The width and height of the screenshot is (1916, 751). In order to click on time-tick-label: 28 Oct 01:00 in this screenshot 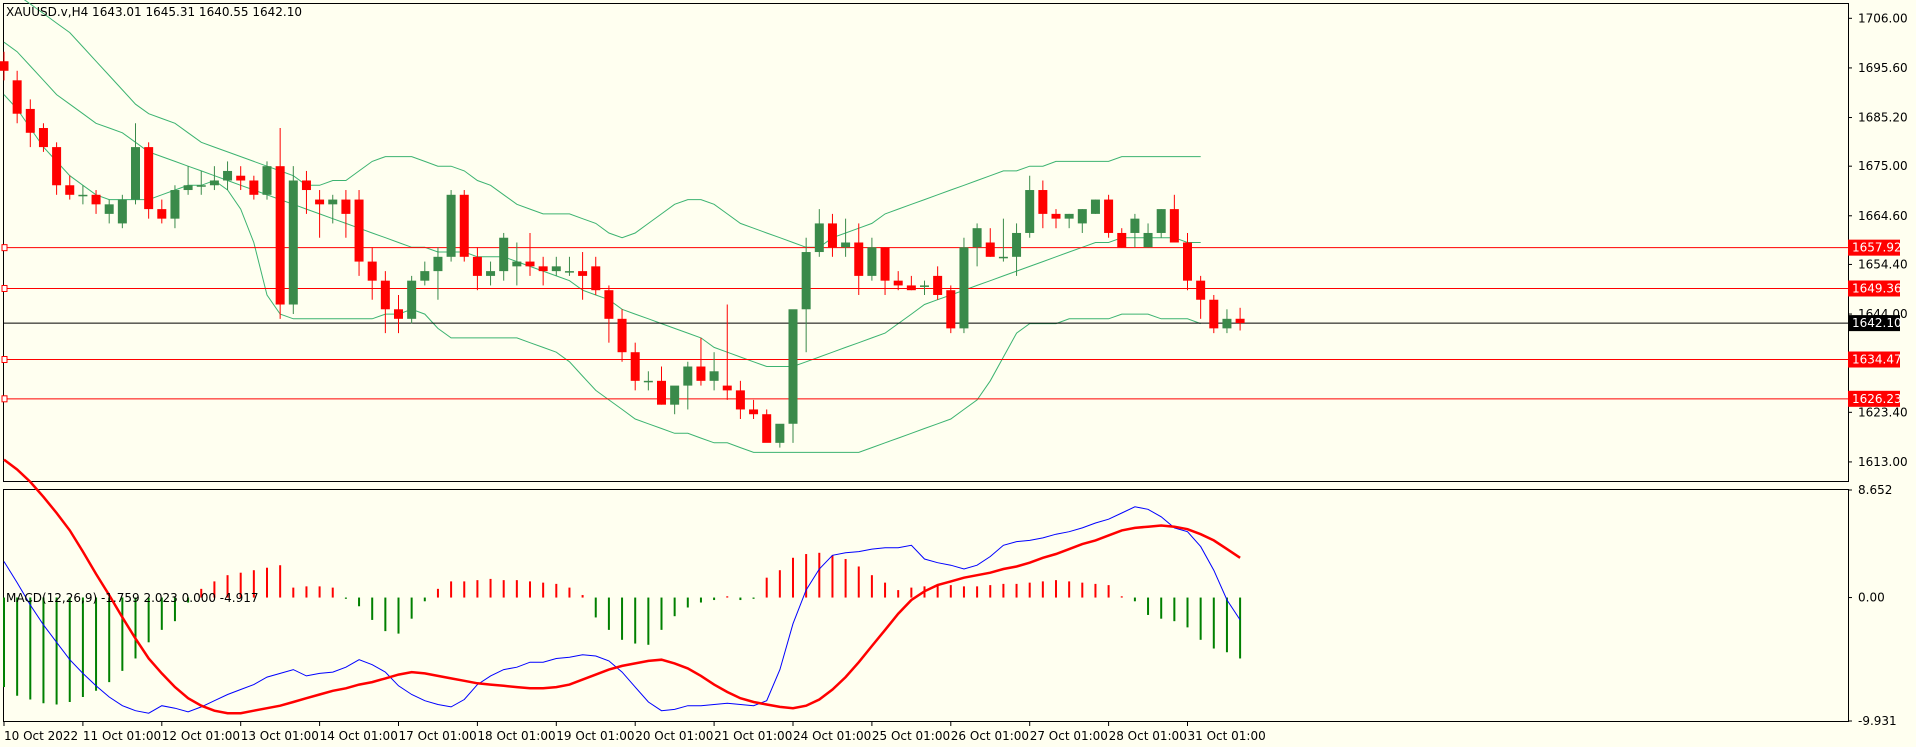, I will do `click(1148, 736)`.